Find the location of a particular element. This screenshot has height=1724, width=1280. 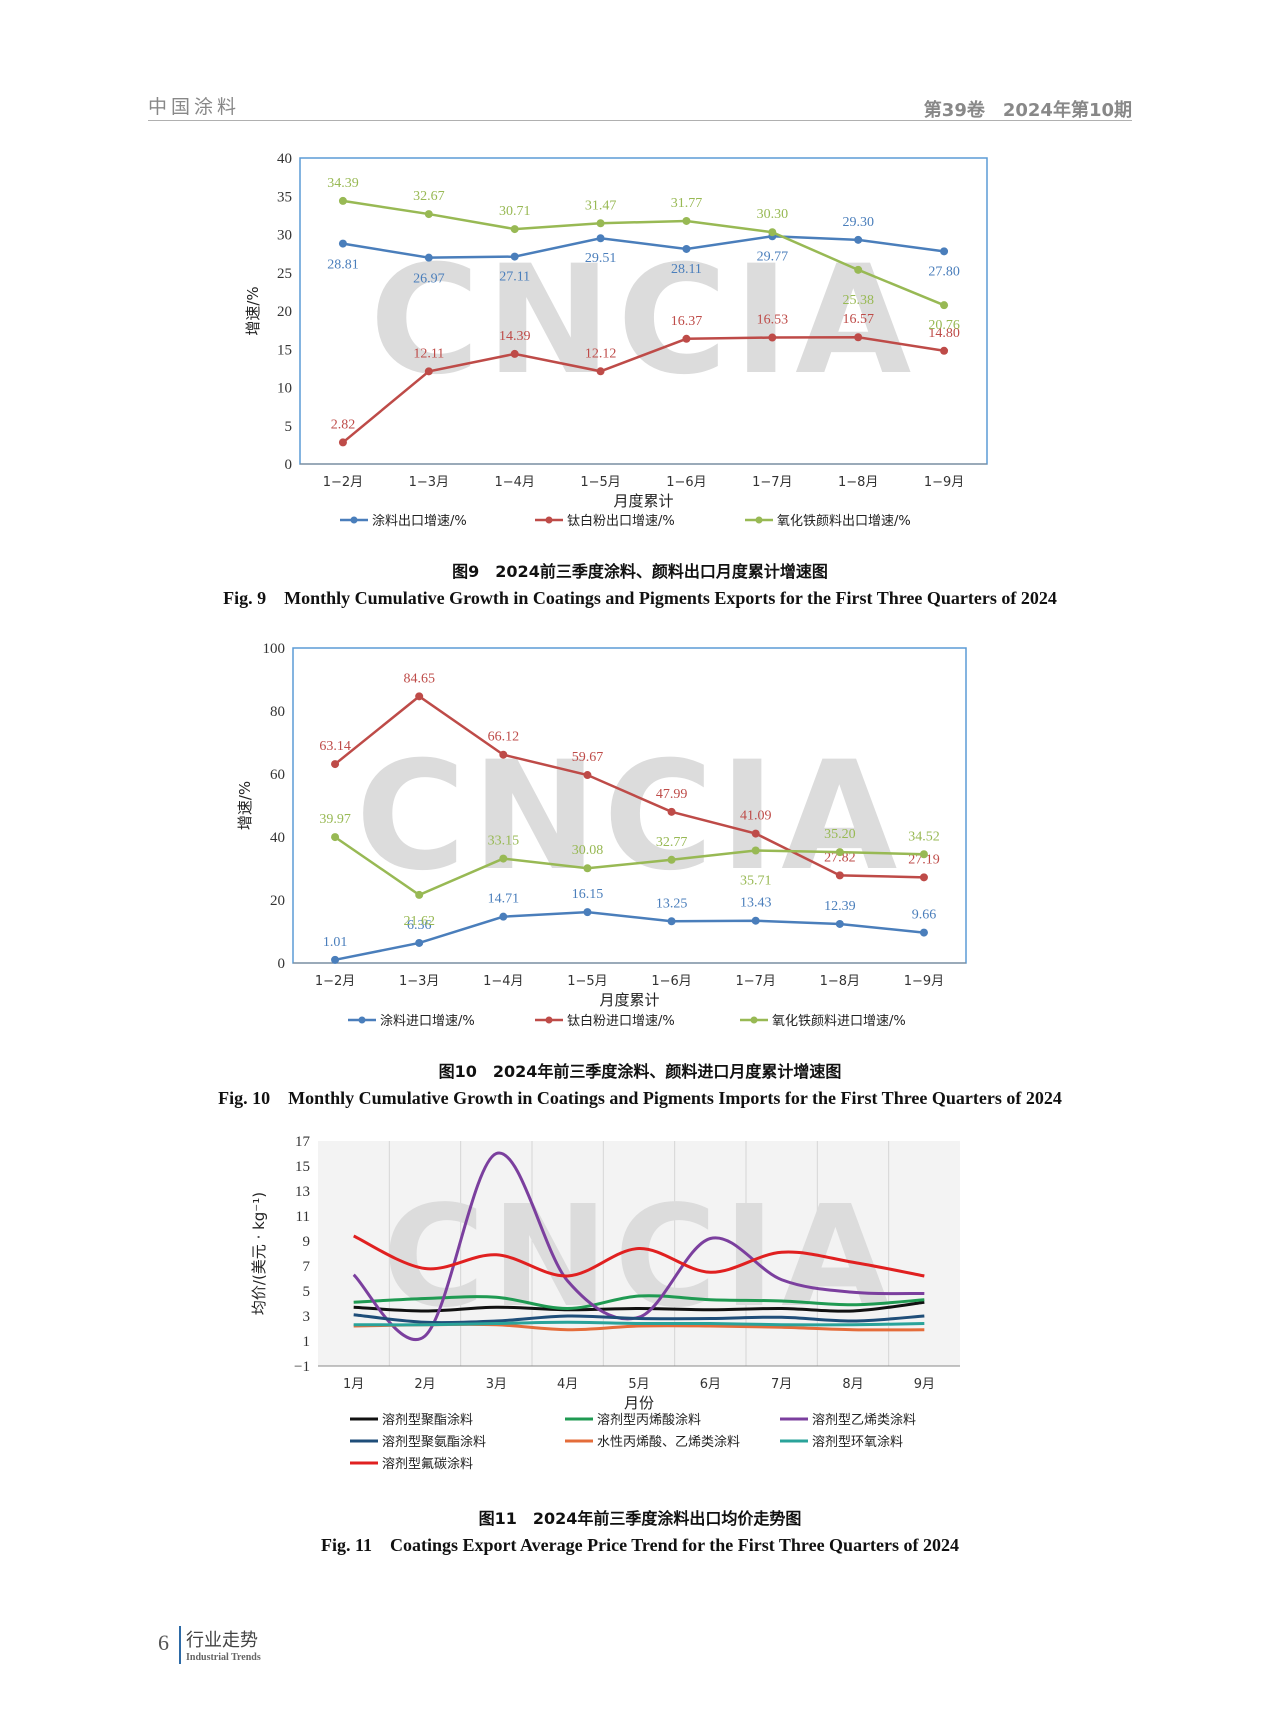

y-tick-label: 10 is located at coordinates (284, 389).